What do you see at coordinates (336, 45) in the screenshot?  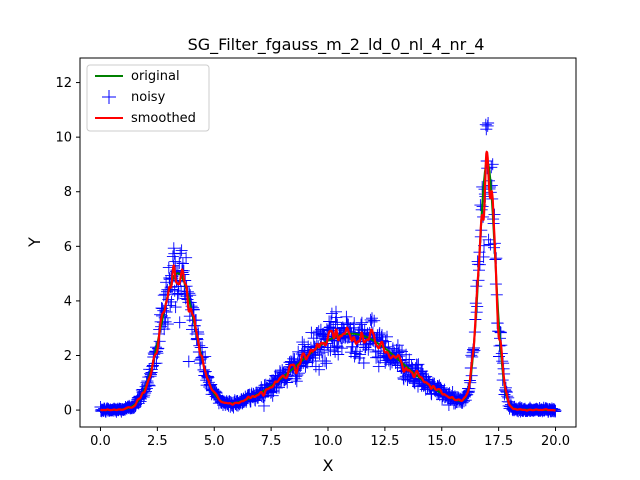 I see `chart-title: SG_Filter_fgauss_m_2_ld_0_nl_4_nr_4` at bounding box center [336, 45].